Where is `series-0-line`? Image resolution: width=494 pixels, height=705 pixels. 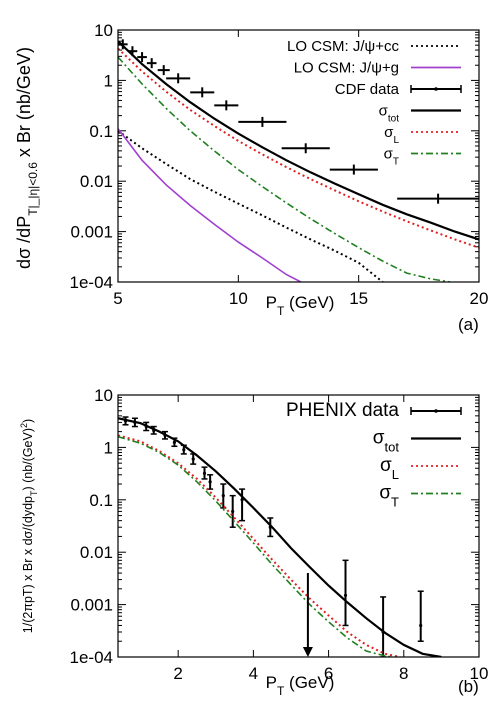
series-0-line is located at coordinates (251, 205).